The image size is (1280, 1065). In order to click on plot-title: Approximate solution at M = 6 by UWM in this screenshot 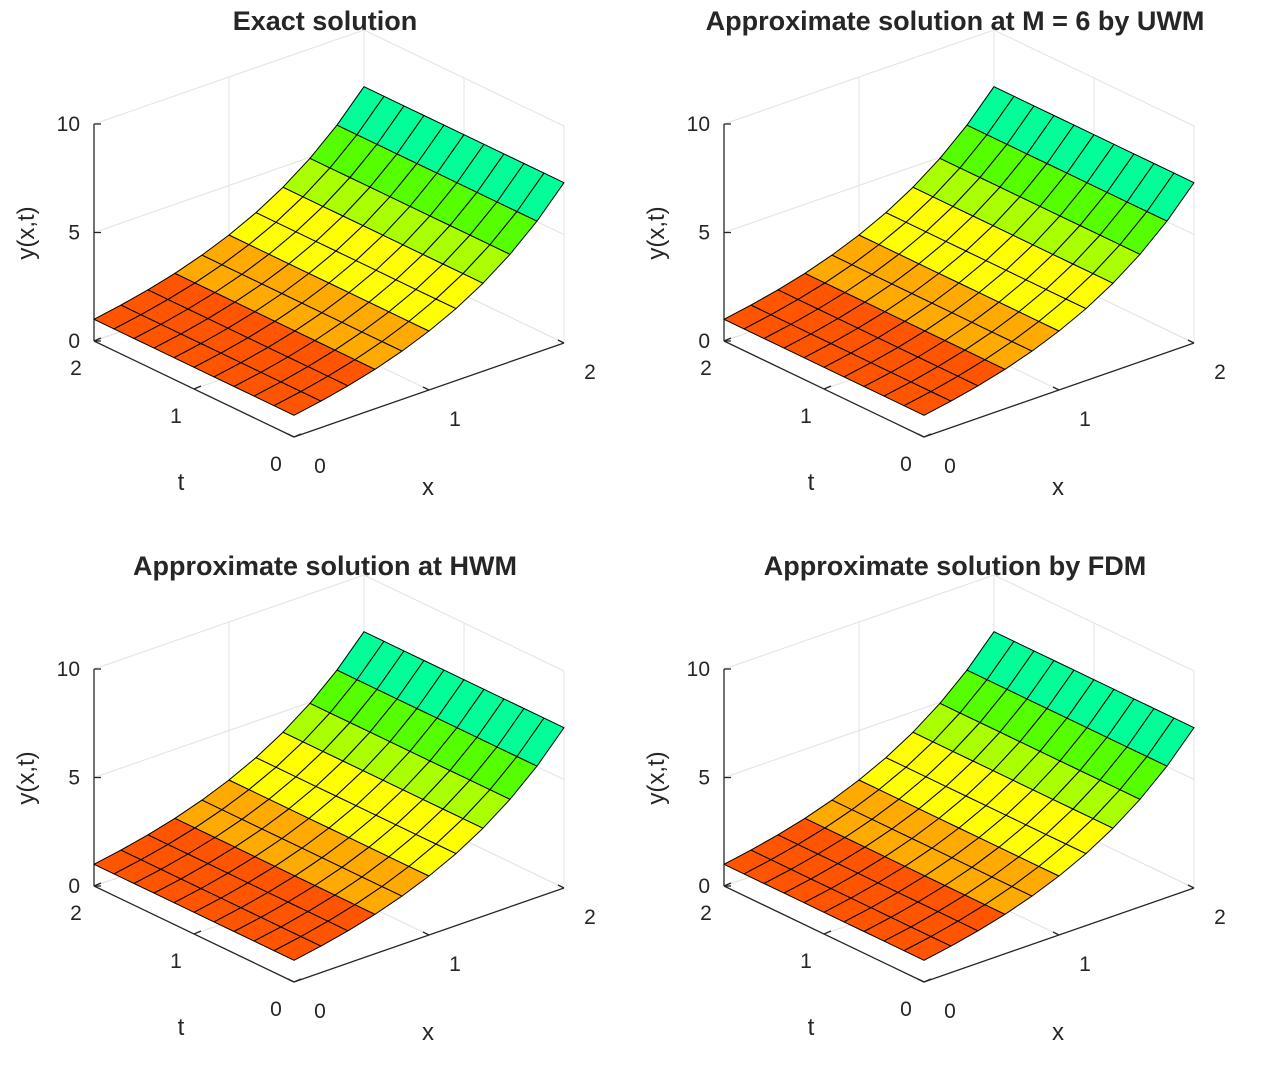, I will do `click(955, 21)`.